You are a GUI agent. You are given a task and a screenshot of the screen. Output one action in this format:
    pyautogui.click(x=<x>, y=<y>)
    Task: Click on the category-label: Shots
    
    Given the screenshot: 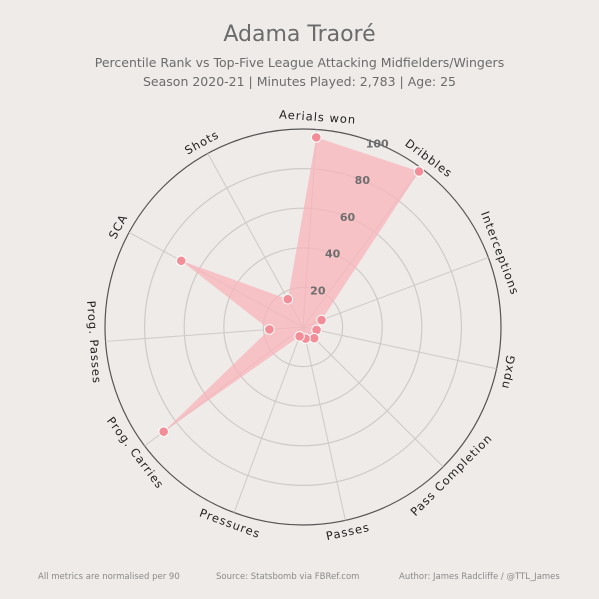 What is the action you would take?
    pyautogui.click(x=201, y=142)
    